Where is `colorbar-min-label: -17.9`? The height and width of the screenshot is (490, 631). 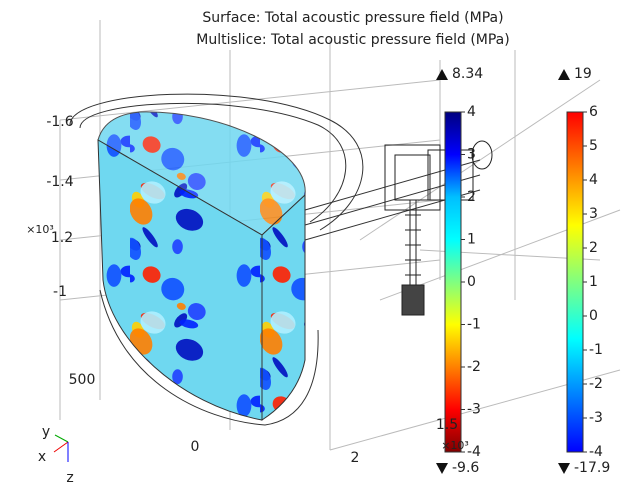 colorbar-min-label: -17.9 is located at coordinates (592, 468).